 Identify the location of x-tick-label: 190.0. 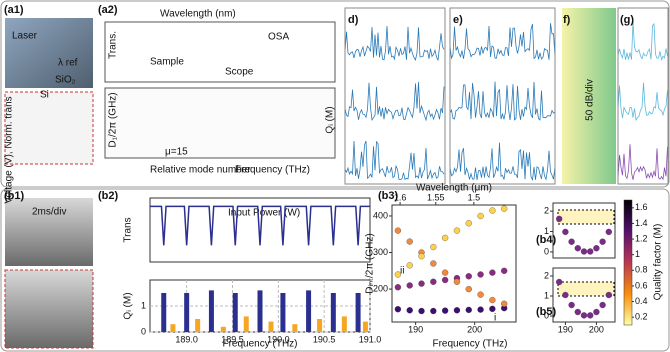
(278, 339).